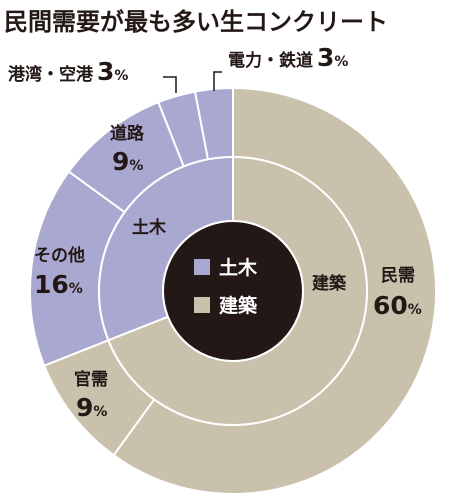 The height and width of the screenshot is (504, 450). I want to click on label-doro: 道路 9%, so click(127, 149).